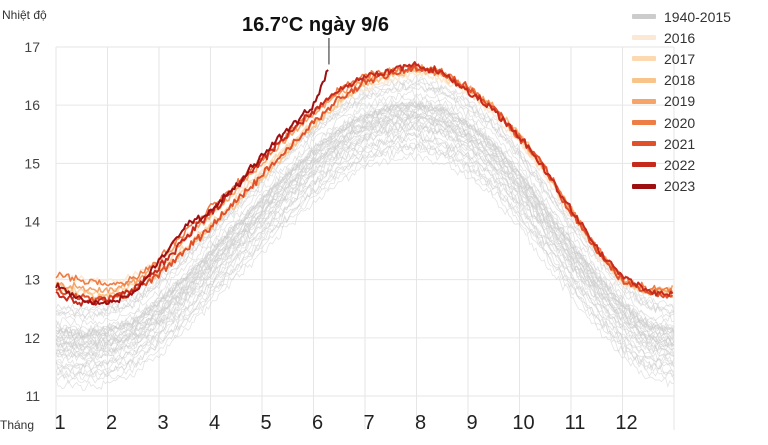  I want to click on legend-label: 2019, so click(680, 101).